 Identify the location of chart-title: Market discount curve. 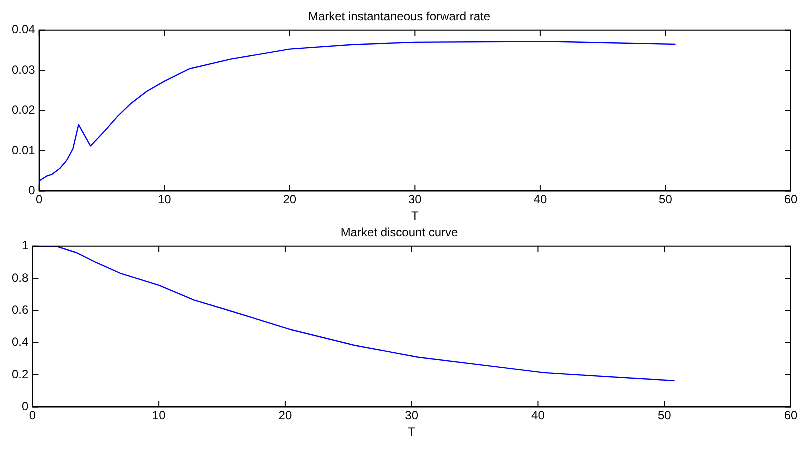
(399, 233).